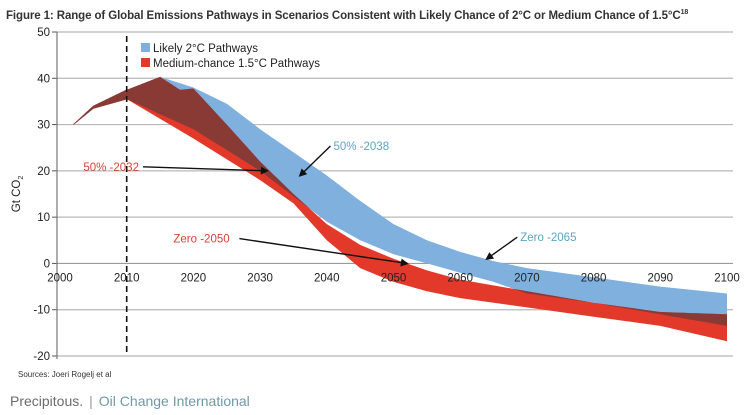  What do you see at coordinates (727, 278) in the screenshot?
I see `x-tick-label: 2100` at bounding box center [727, 278].